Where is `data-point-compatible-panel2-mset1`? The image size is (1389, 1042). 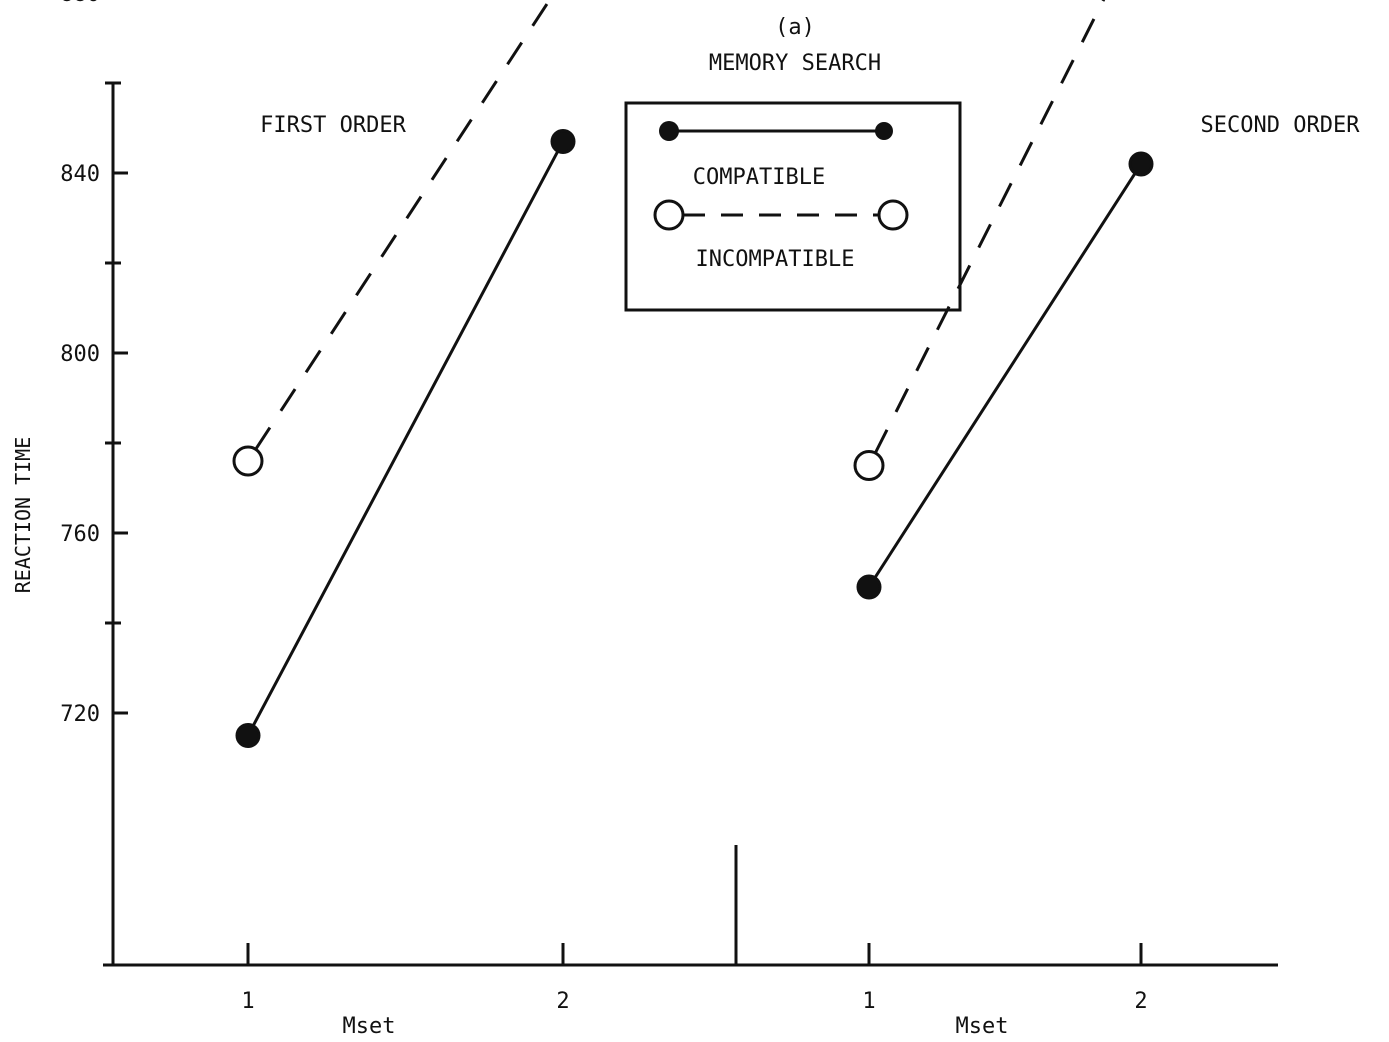
data-point-compatible-panel2-mset1 is located at coordinates (869, 587).